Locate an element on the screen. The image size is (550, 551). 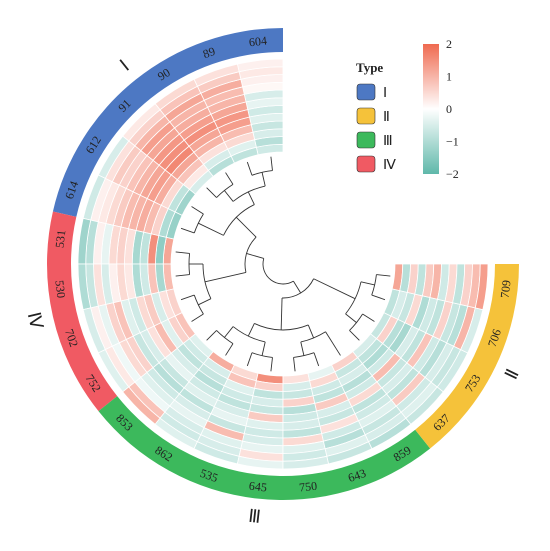
sample-label: 535 is located at coordinates (209, 475).